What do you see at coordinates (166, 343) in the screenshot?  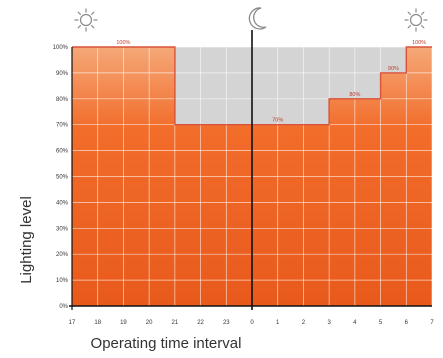 I see `x-axis-title: Operating time interval` at bounding box center [166, 343].